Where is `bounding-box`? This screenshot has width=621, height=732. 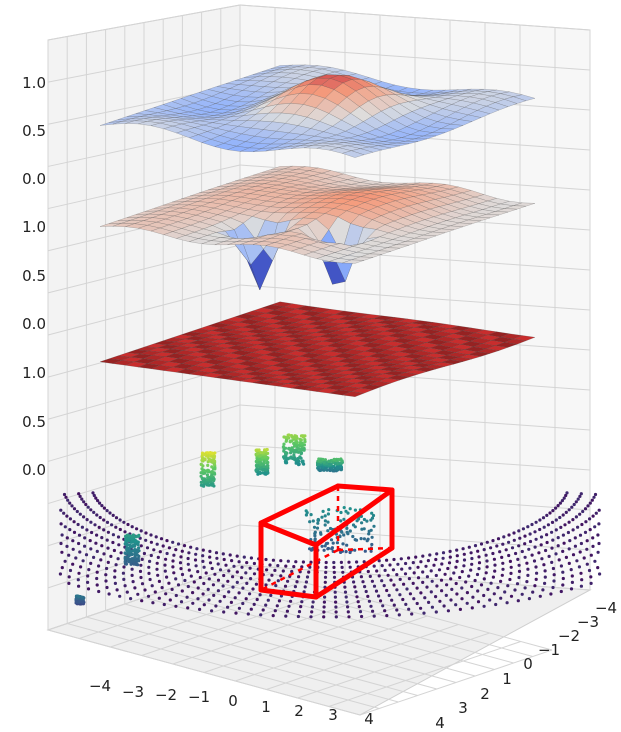 bounding-box is located at coordinates (326, 541).